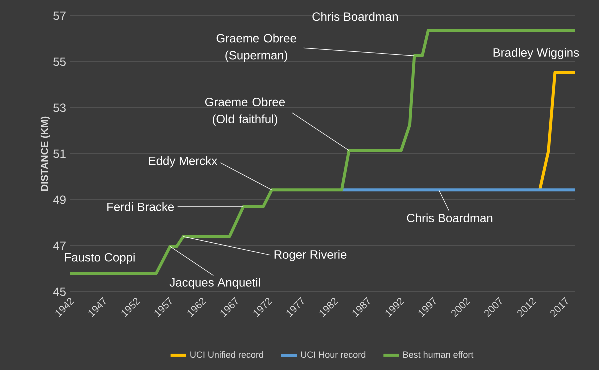 Image resolution: width=599 pixels, height=370 pixels. What do you see at coordinates (60, 16) in the screenshot?
I see `y-tick-label: 57` at bounding box center [60, 16].